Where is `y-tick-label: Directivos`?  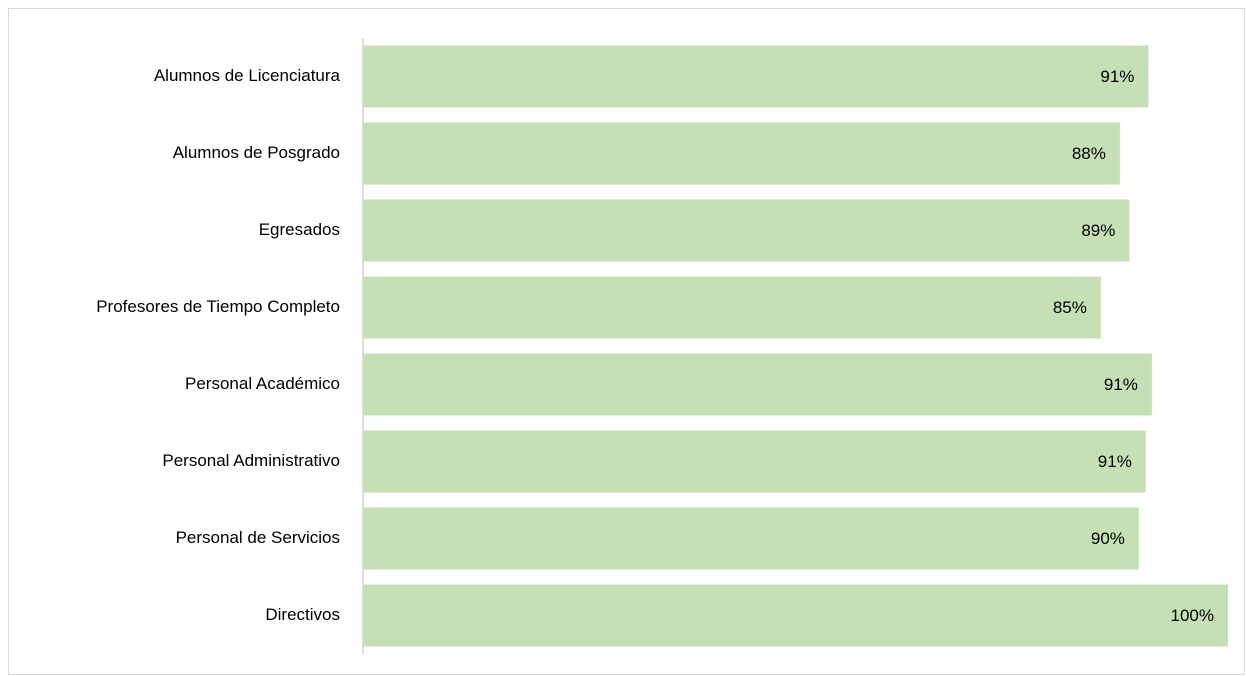 y-tick-label: Directivos is located at coordinates (302, 614).